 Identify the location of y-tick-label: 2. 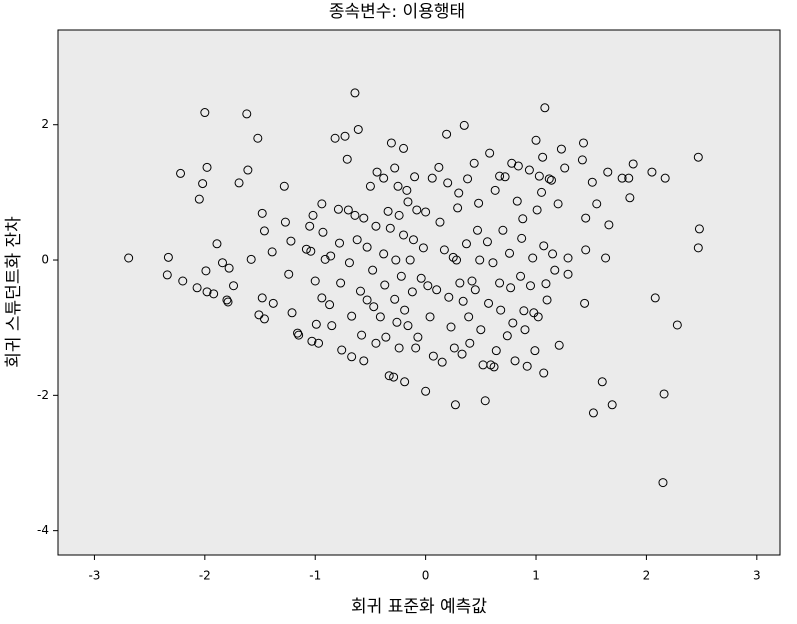
(45, 124).